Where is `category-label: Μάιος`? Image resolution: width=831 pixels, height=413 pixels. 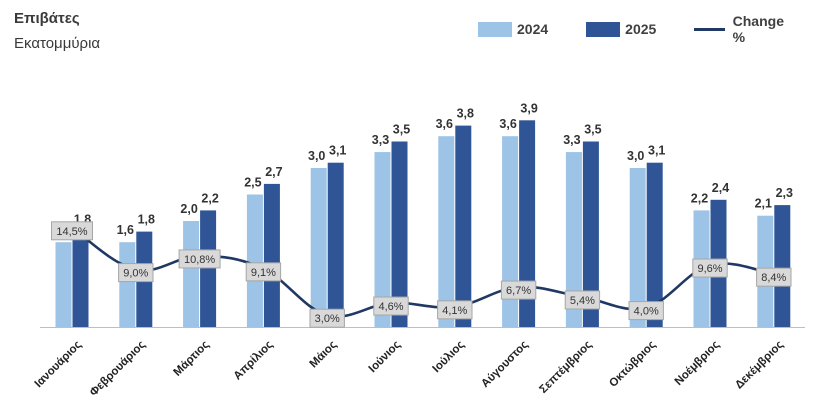 category-label: Μάιος is located at coordinates (324, 355).